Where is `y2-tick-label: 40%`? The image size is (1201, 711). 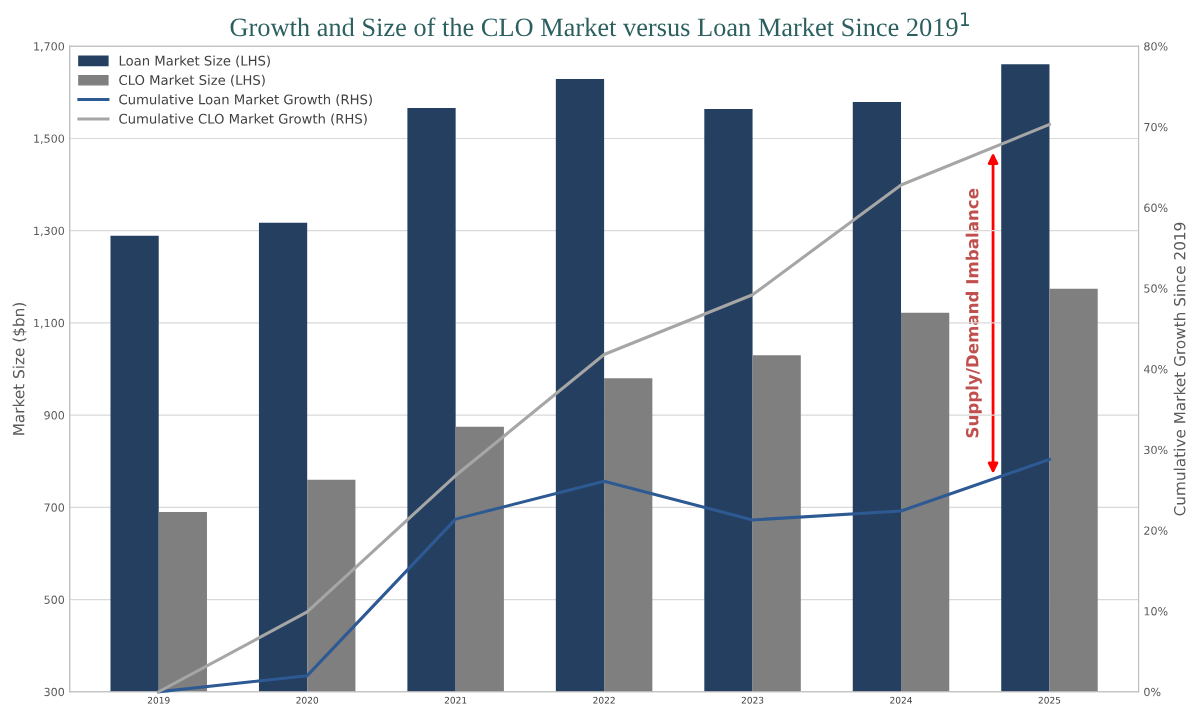
y2-tick-label: 40% is located at coordinates (1155, 369).